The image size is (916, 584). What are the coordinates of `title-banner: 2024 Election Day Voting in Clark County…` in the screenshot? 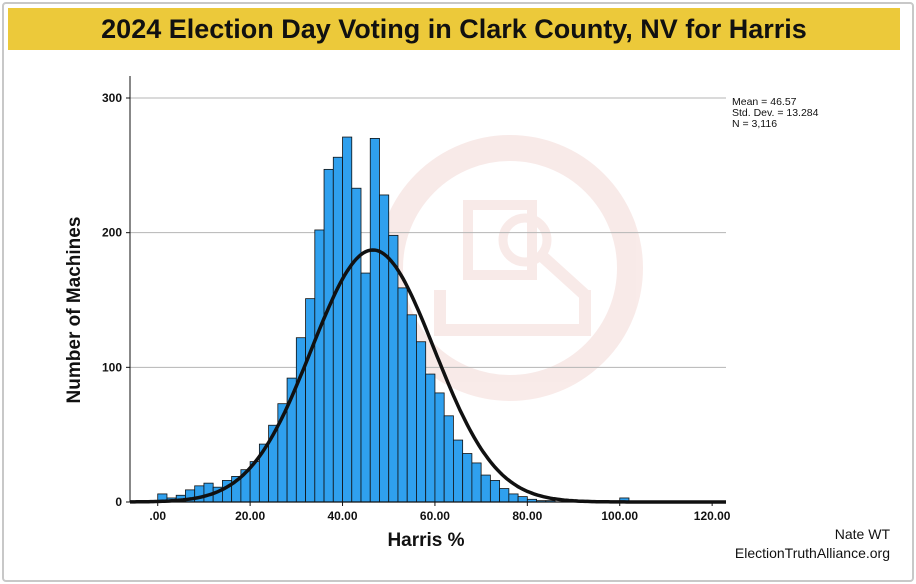 It's located at (454, 29).